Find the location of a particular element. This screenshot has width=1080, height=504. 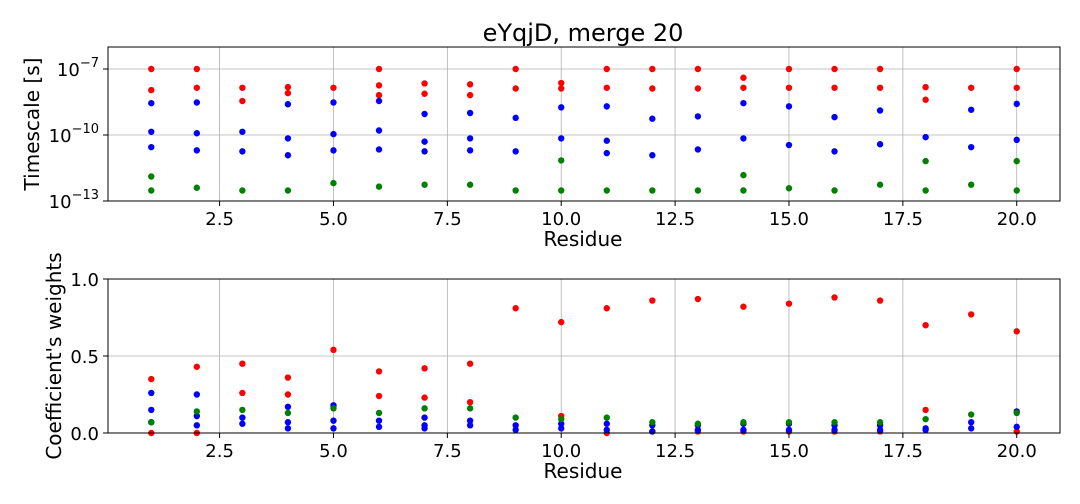

weights-x-tick-label: 10.0 is located at coordinates (561, 451).